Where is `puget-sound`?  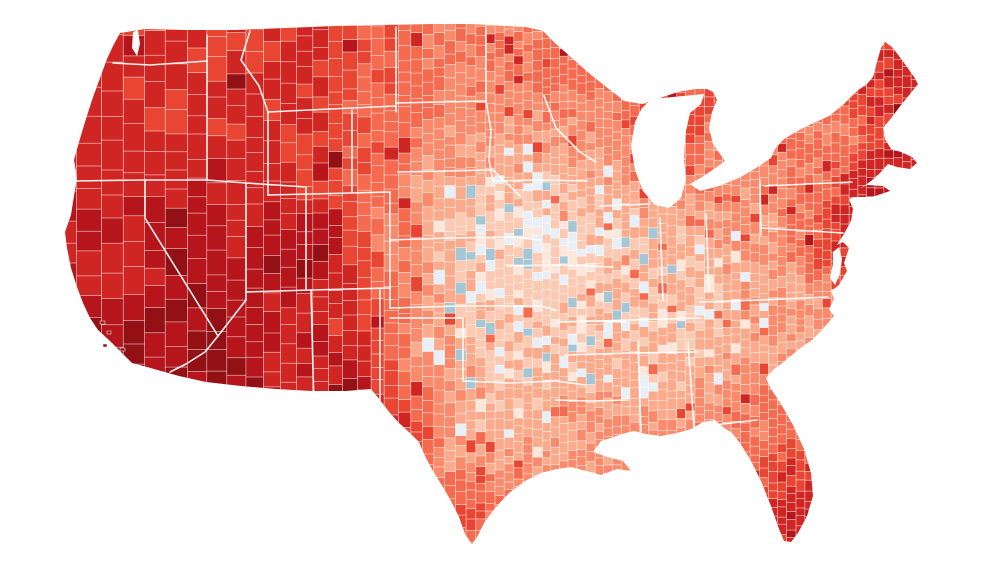 puget-sound is located at coordinates (136, 43).